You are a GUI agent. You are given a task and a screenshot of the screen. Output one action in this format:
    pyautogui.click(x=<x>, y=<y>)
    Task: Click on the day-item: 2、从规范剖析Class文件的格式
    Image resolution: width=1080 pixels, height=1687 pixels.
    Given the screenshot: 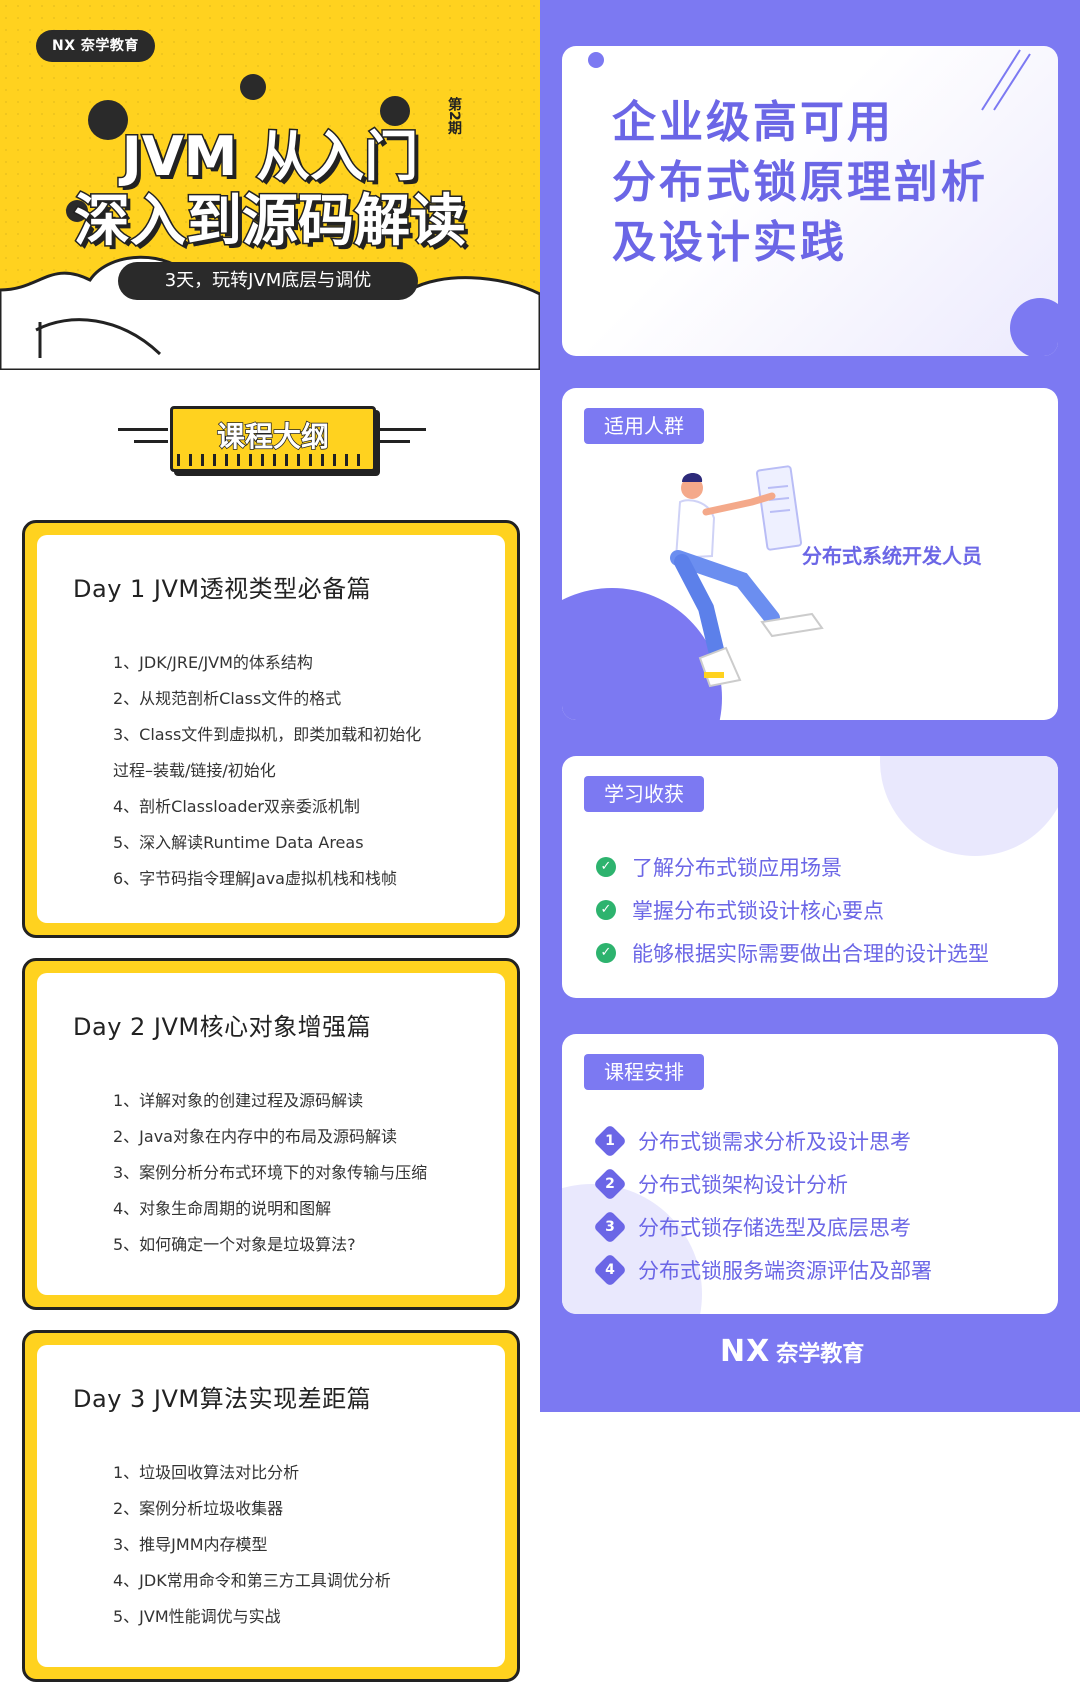 What is the action you would take?
    pyautogui.click(x=227, y=698)
    